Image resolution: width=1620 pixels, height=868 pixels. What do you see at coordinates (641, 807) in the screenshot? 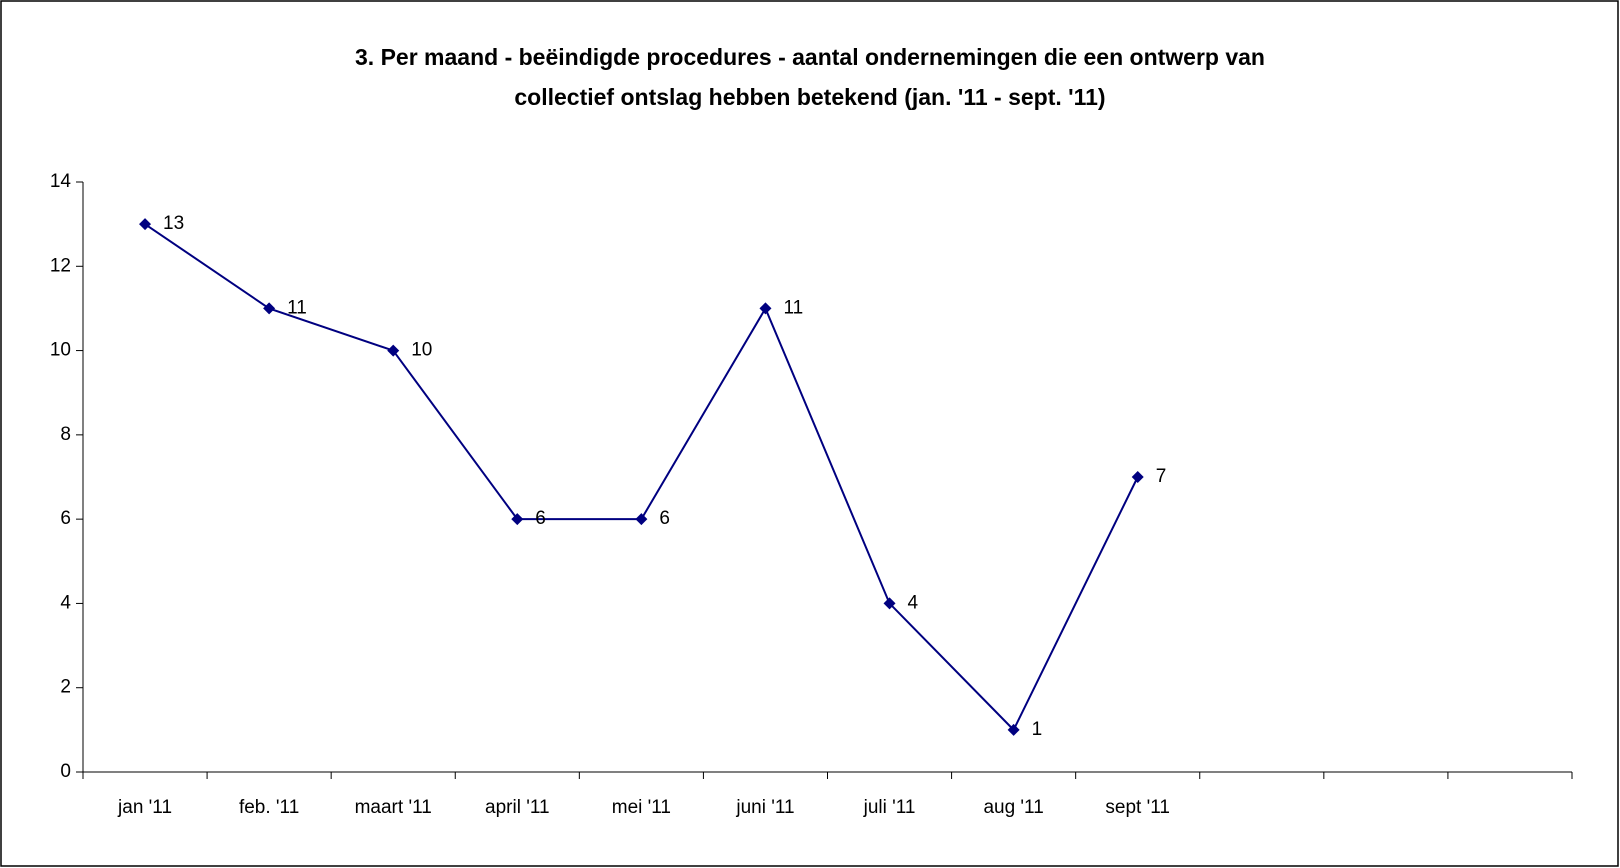
I see `x-tick-label: mei '11` at bounding box center [641, 807].